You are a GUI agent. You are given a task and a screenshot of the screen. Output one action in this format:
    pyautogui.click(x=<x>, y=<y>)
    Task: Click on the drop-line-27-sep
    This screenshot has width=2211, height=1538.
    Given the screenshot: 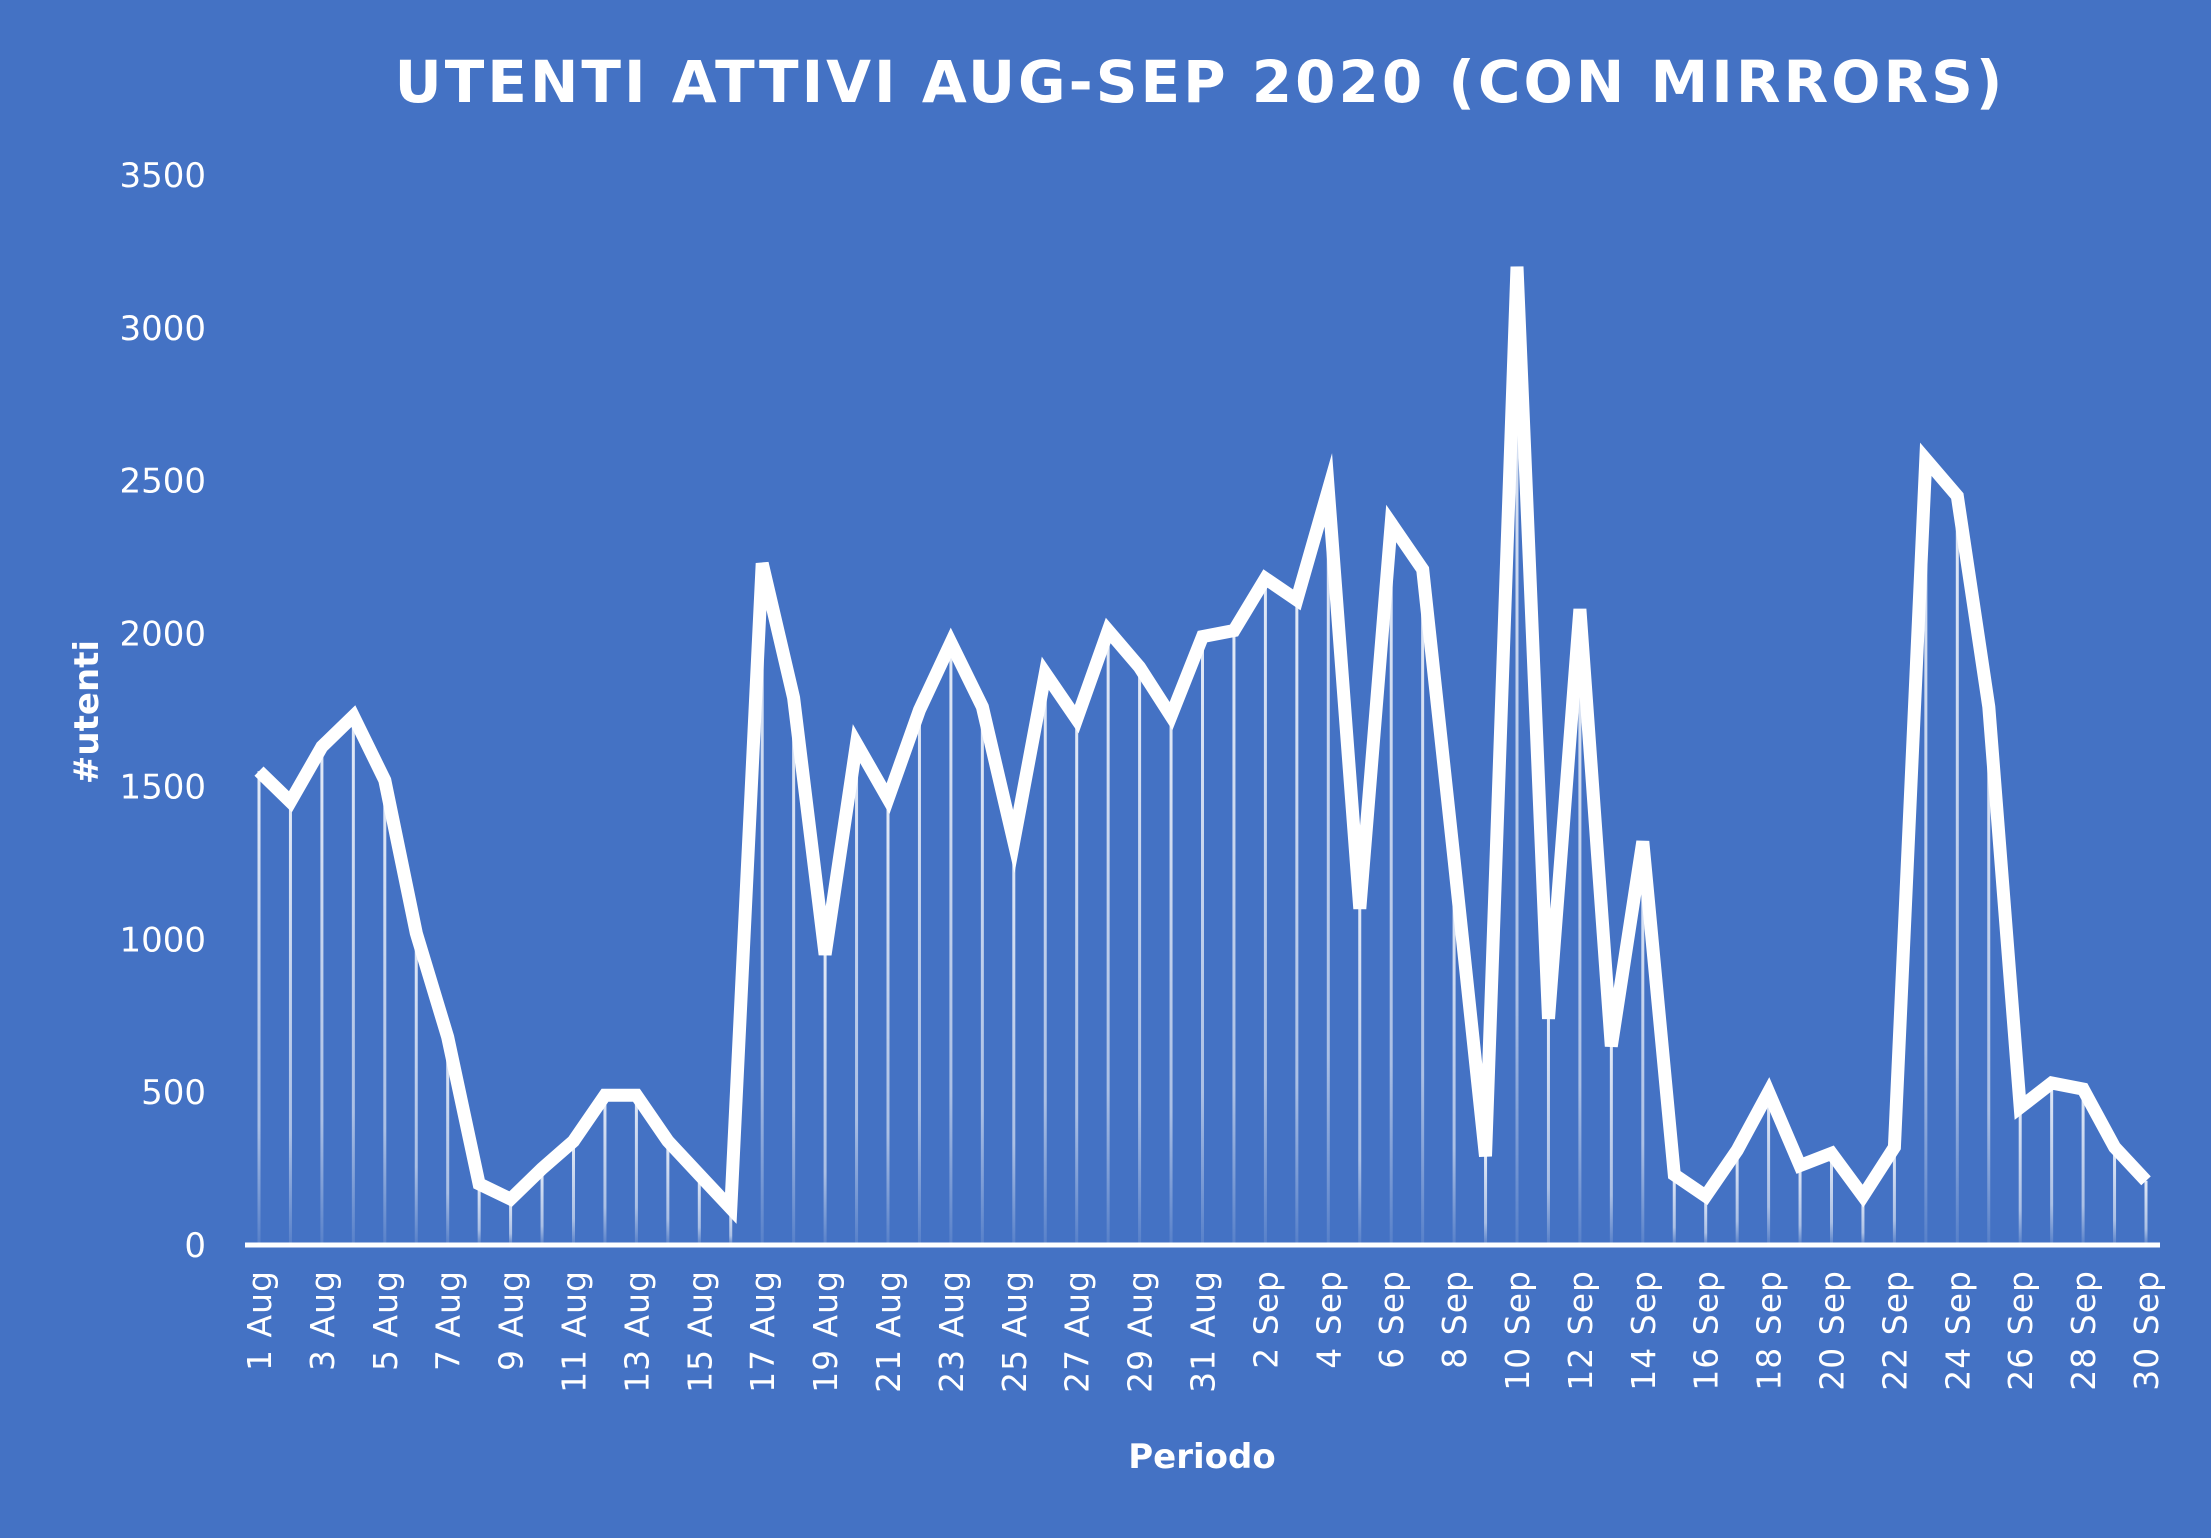 What is the action you would take?
    pyautogui.click(x=2052, y=1163)
    